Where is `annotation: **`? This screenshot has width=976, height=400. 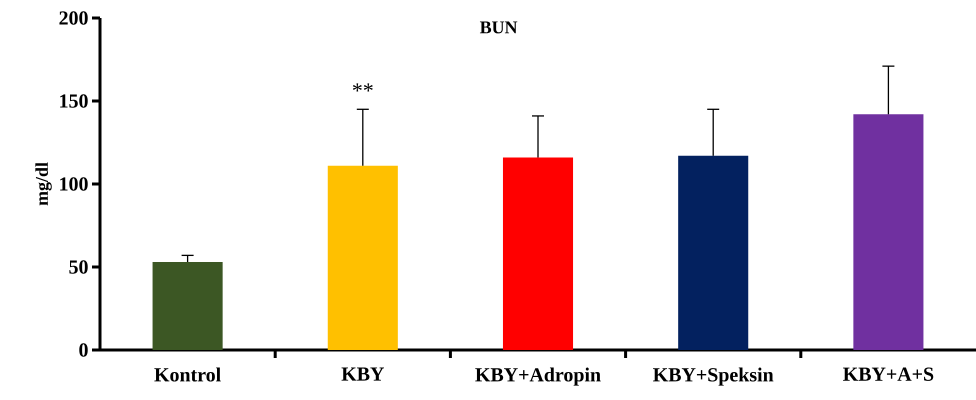 annotation: ** is located at coordinates (362, 87).